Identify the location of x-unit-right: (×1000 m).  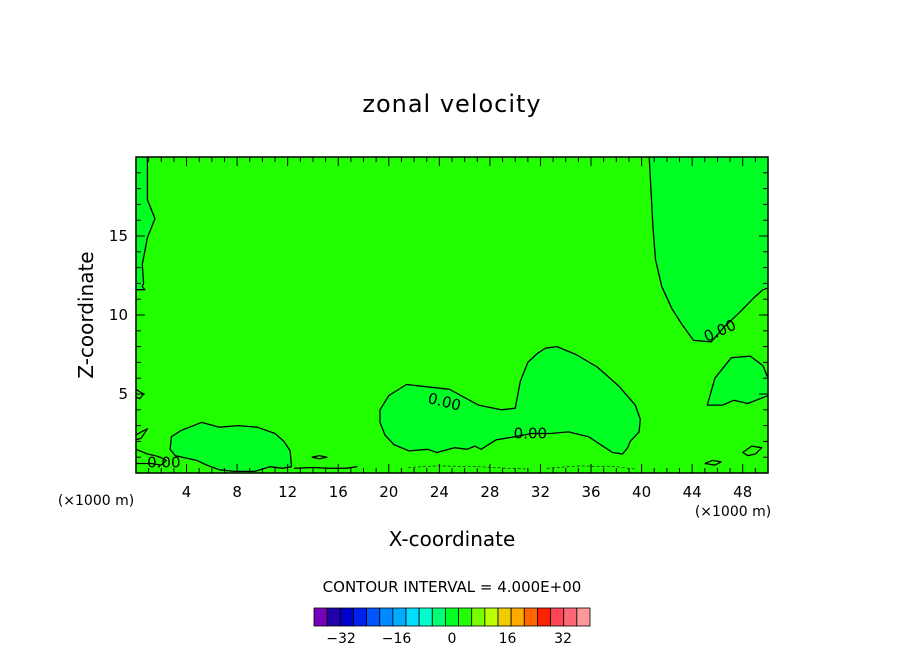
(733, 512).